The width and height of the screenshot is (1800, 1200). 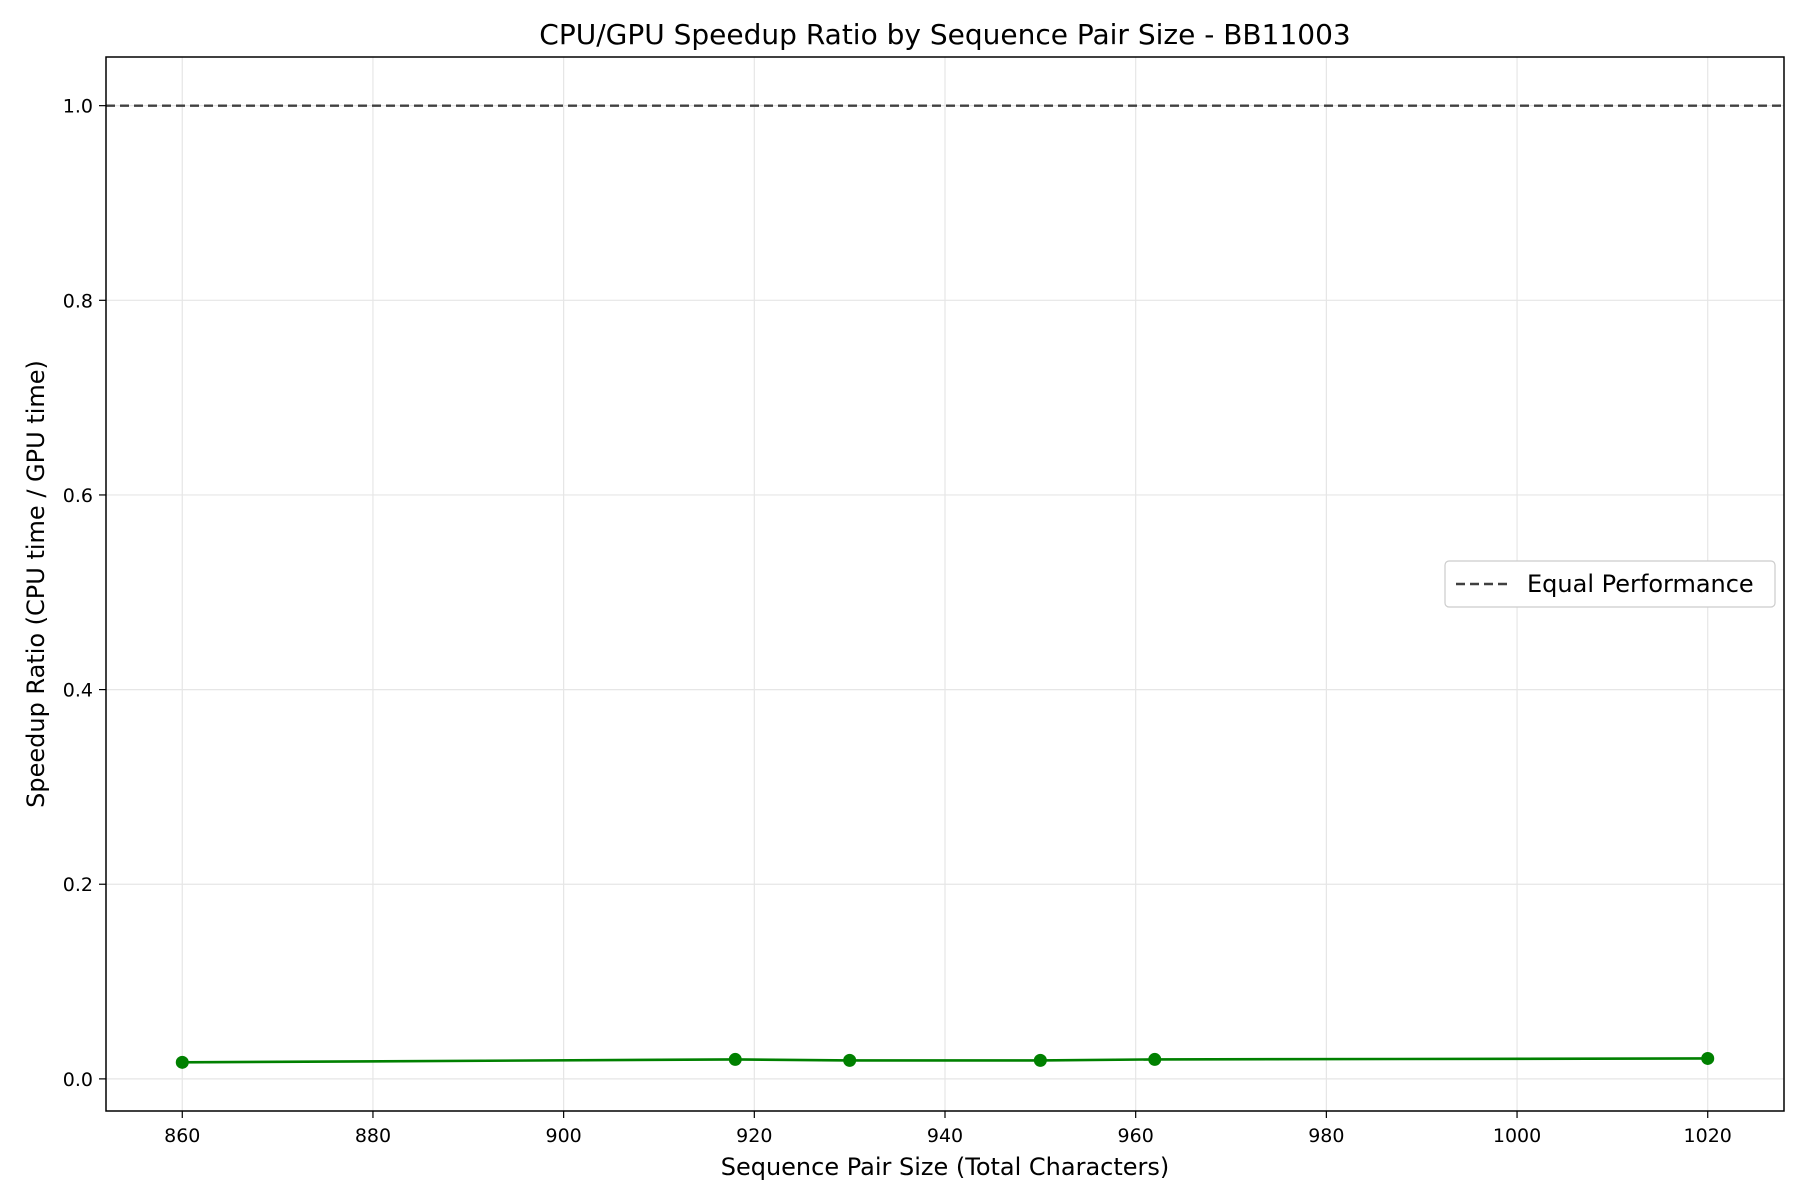 What do you see at coordinates (78, 301) in the screenshot?
I see `y-tick-label: 0.8` at bounding box center [78, 301].